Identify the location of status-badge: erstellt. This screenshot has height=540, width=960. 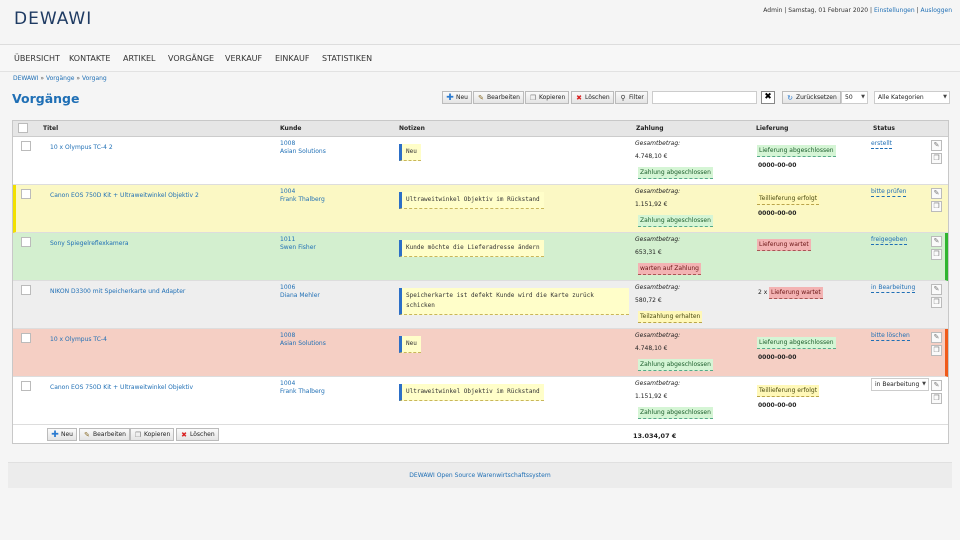
(882, 144).